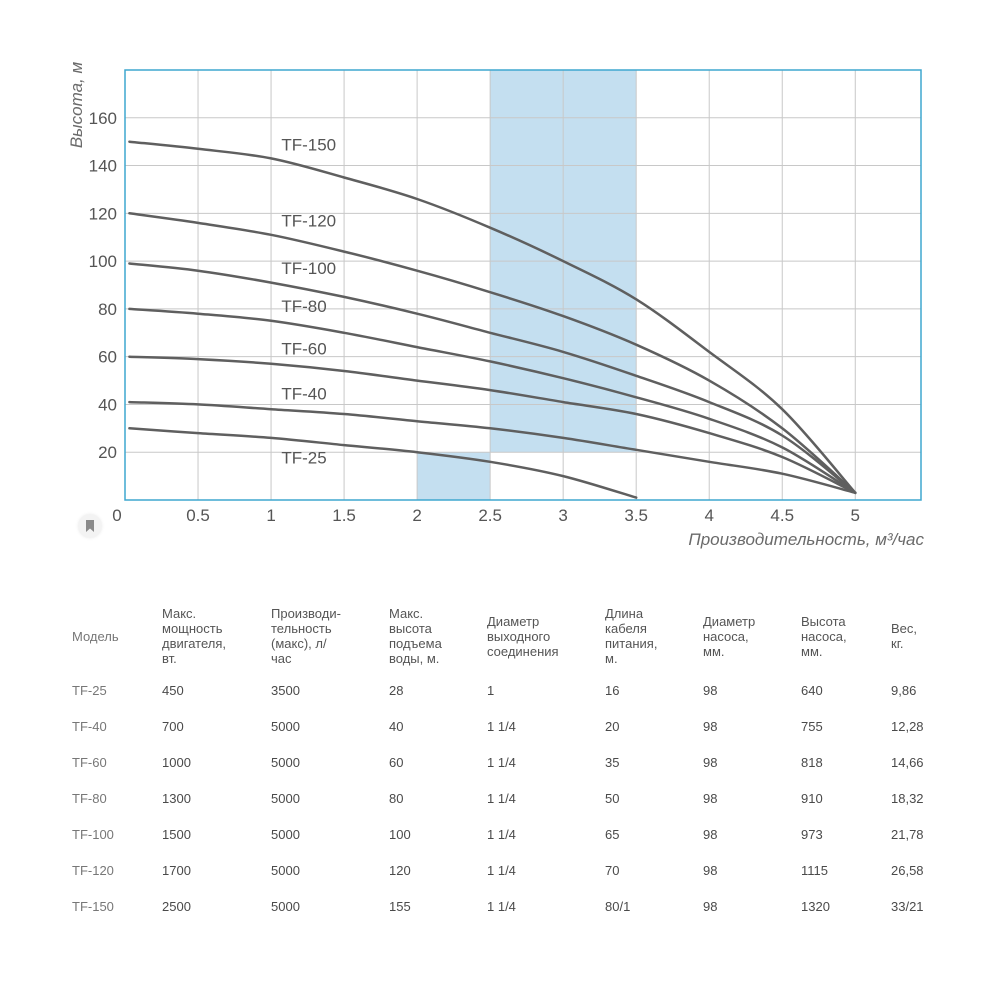  What do you see at coordinates (176, 906) in the screenshot?
I see `table-cell: 2500` at bounding box center [176, 906].